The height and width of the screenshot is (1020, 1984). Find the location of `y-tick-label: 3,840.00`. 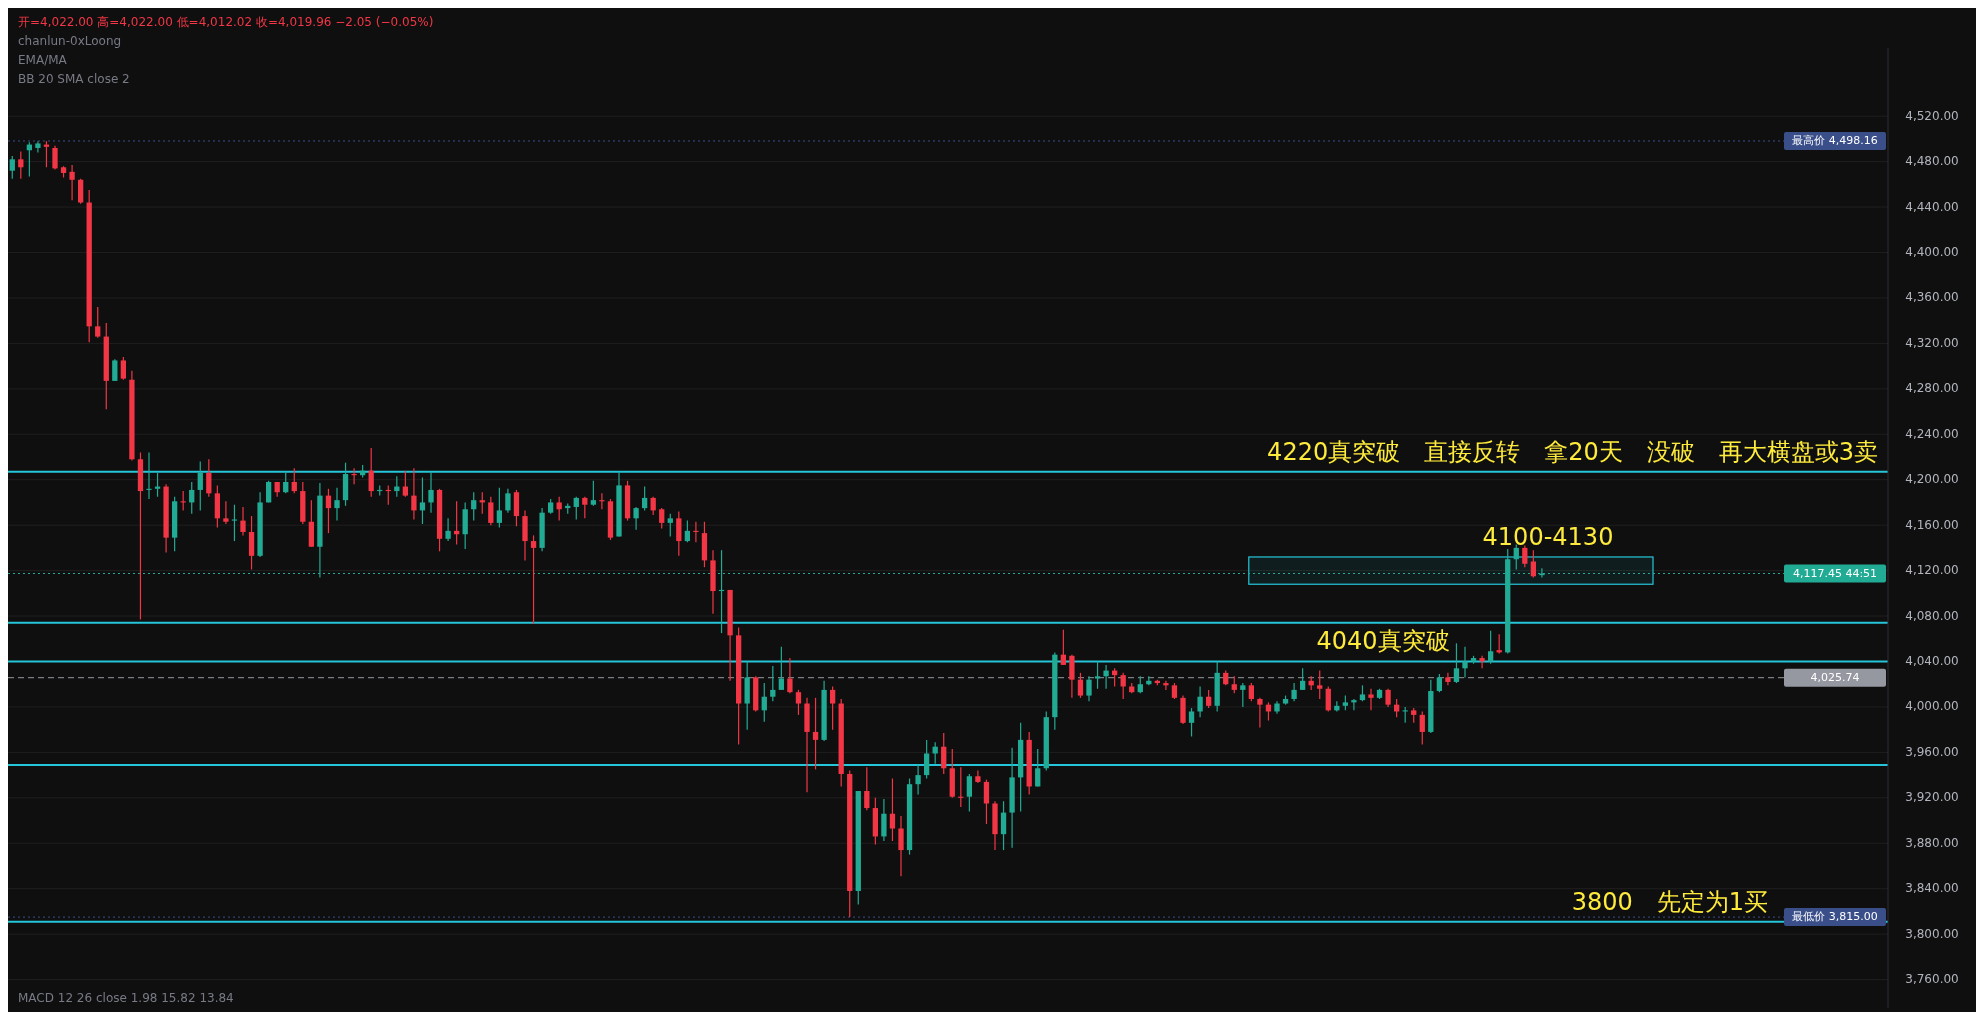

y-tick-label: 3,840.00 is located at coordinates (1932, 888).